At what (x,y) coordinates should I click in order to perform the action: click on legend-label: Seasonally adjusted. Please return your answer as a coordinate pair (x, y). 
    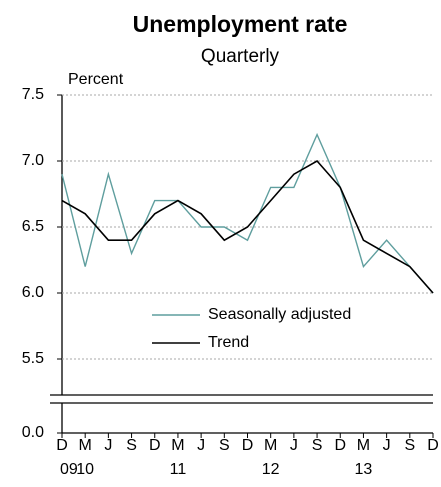
    Looking at the image, I should click on (279, 314).